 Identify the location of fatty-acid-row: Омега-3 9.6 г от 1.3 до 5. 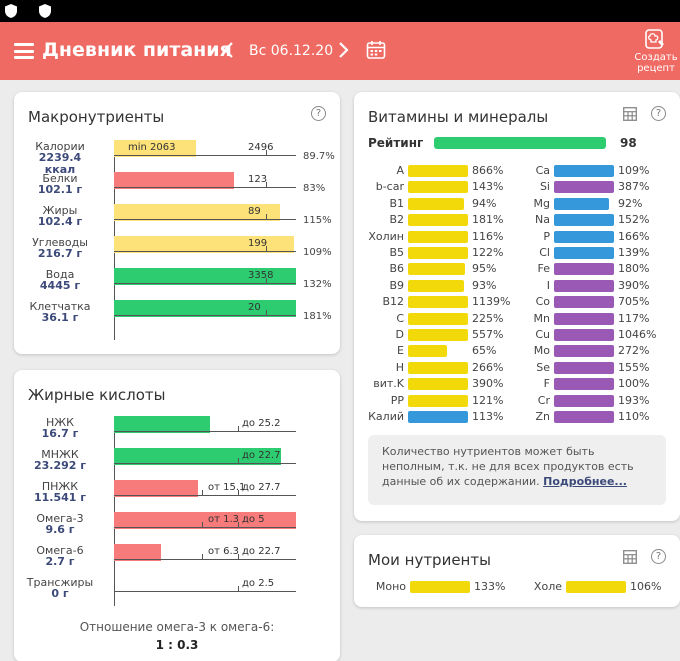
(179, 527).